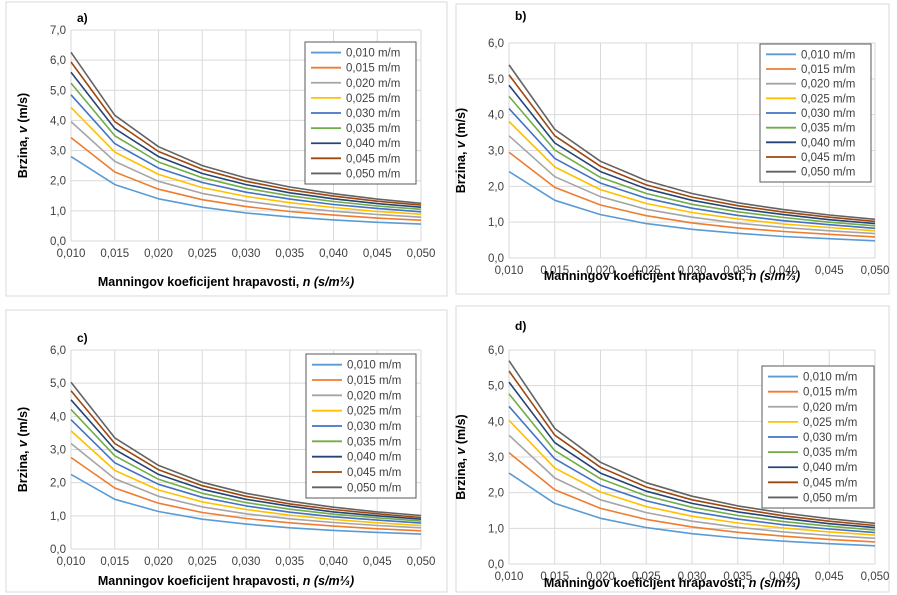  Describe the element at coordinates (520, 326) in the screenshot. I see `panel-label: d)` at that location.